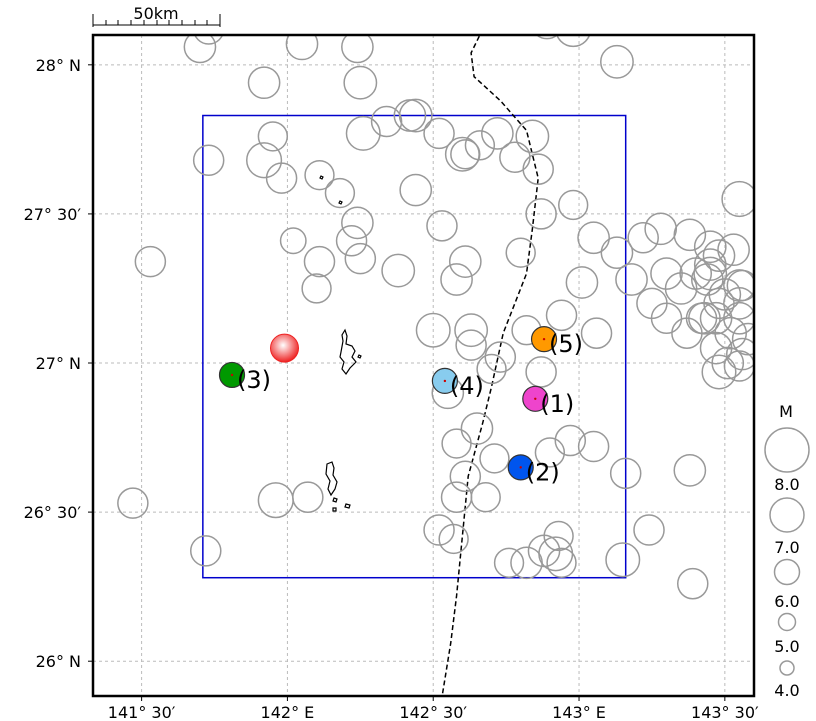 The width and height of the screenshot is (816, 721). Describe the element at coordinates (786, 601) in the screenshot. I see `legend-label: 6.0` at that location.